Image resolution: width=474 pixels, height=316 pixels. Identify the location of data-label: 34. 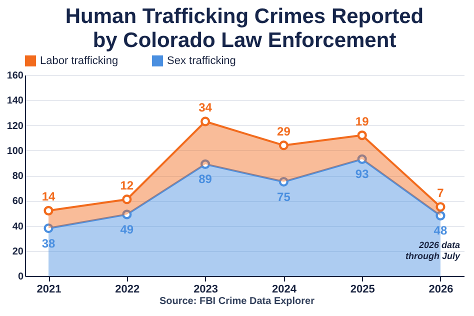
(205, 107).